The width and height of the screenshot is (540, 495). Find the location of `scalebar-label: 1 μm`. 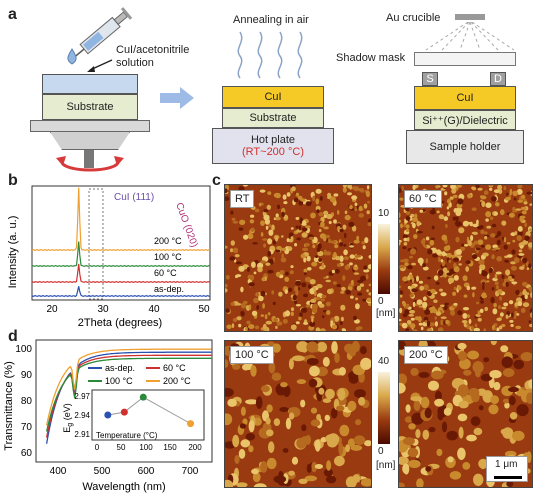

scalebar-label: 1 μm is located at coordinates (506, 464).